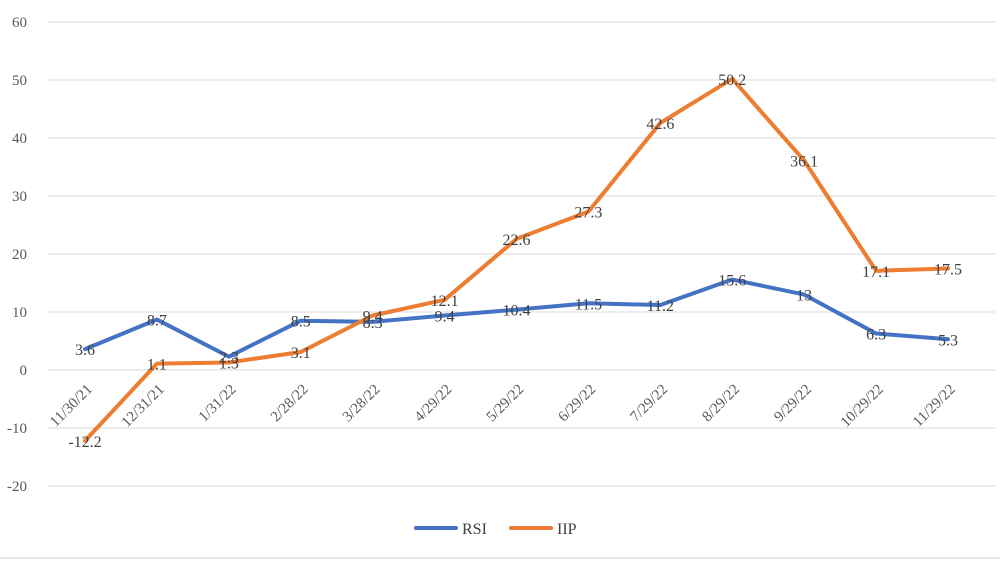 This screenshot has width=1000, height=562. What do you see at coordinates (24, 371) in the screenshot?
I see `y-tick-label: 0` at bounding box center [24, 371].